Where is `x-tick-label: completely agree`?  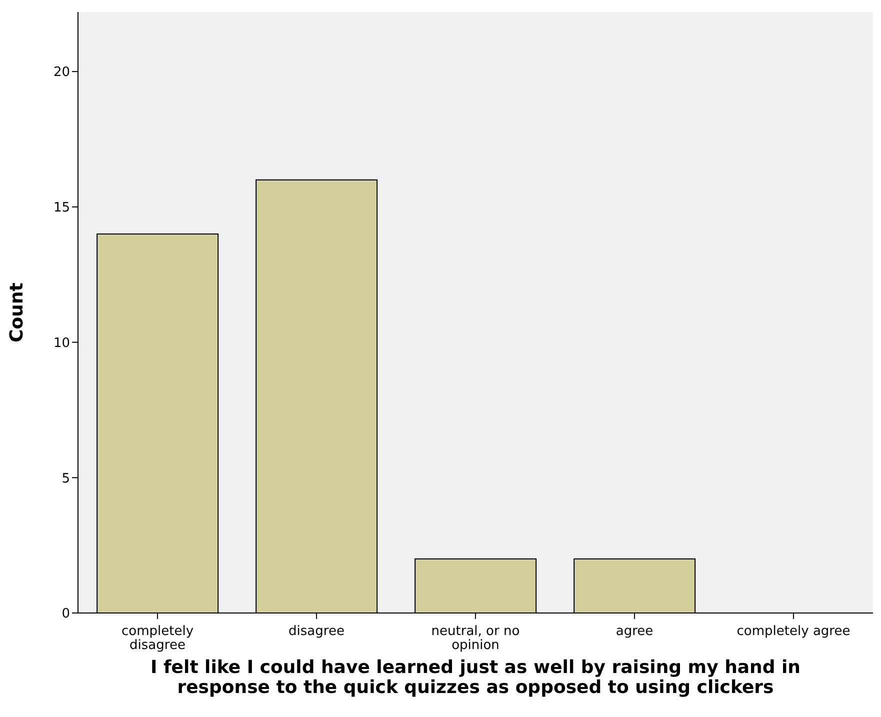 x-tick-label: completely agree is located at coordinates (793, 631).